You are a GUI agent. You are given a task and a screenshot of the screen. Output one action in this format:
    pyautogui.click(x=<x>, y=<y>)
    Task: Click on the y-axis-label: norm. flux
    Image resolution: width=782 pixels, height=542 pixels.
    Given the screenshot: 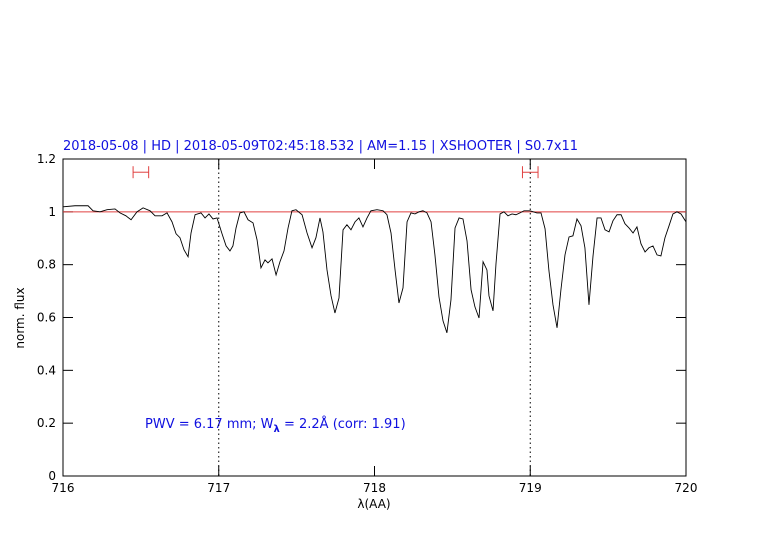 What is the action you would take?
    pyautogui.click(x=20, y=317)
    